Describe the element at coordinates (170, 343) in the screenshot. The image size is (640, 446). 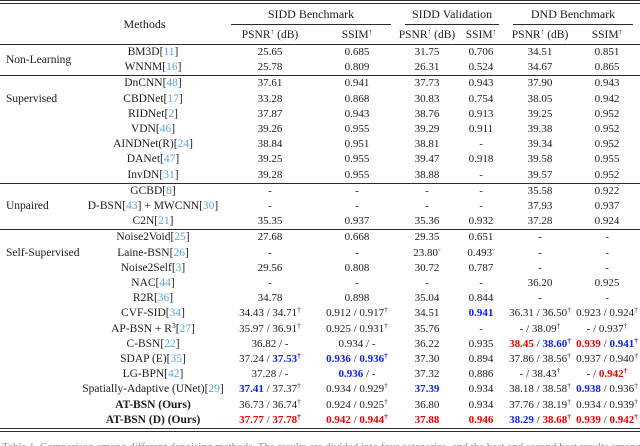
I see `citation-link: 22` at that location.